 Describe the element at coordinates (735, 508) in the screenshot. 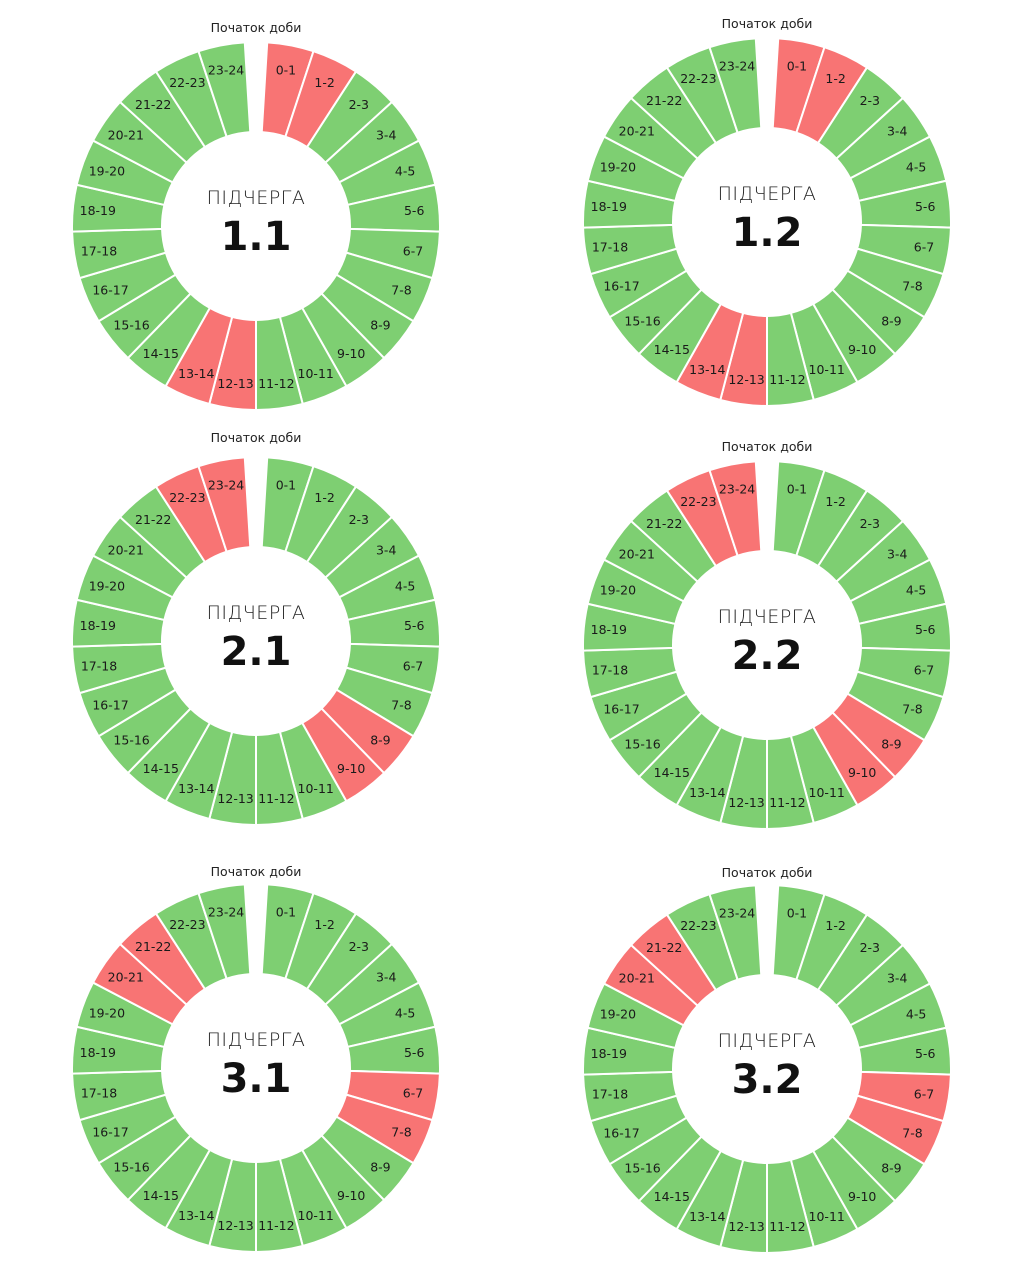

I see `hour-segment-23-24-outage` at that location.